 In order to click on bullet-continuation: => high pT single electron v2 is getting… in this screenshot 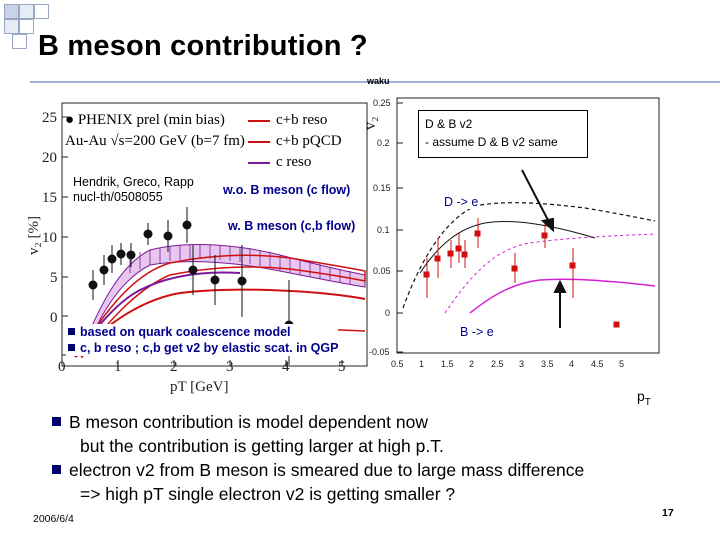, I will do `click(268, 494)`.